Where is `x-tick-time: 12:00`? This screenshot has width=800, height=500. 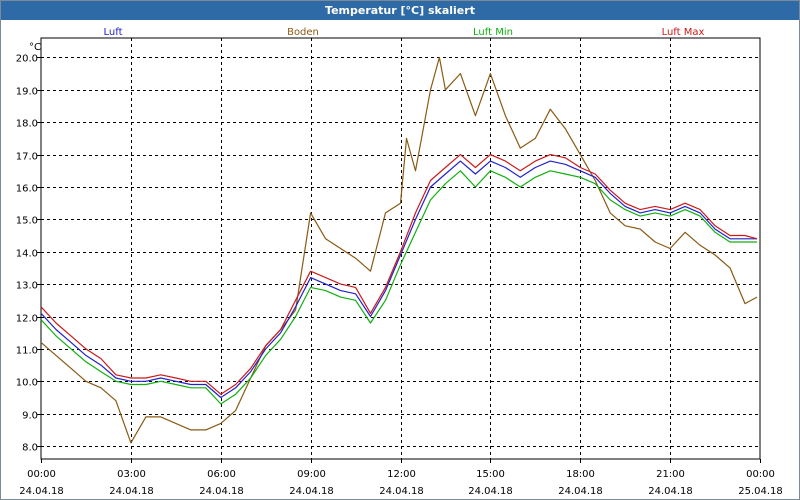
x-tick-time: 12:00 is located at coordinates (401, 474).